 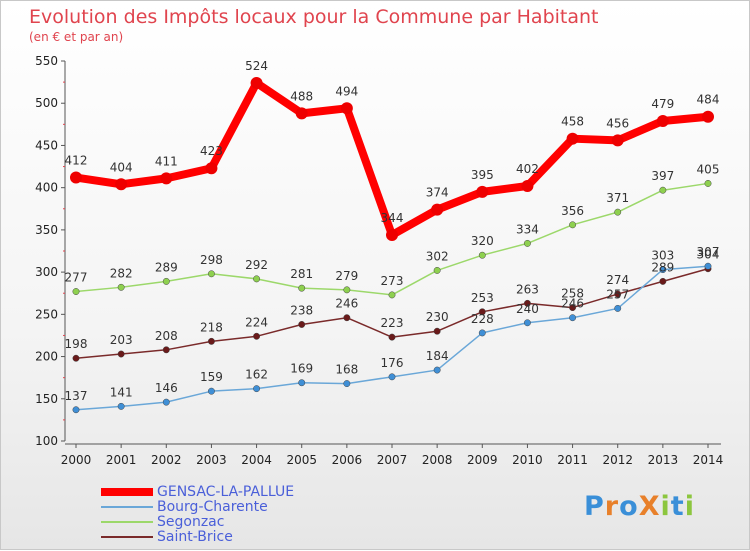 I want to click on x-tick-label: 2002, so click(x=166, y=460).